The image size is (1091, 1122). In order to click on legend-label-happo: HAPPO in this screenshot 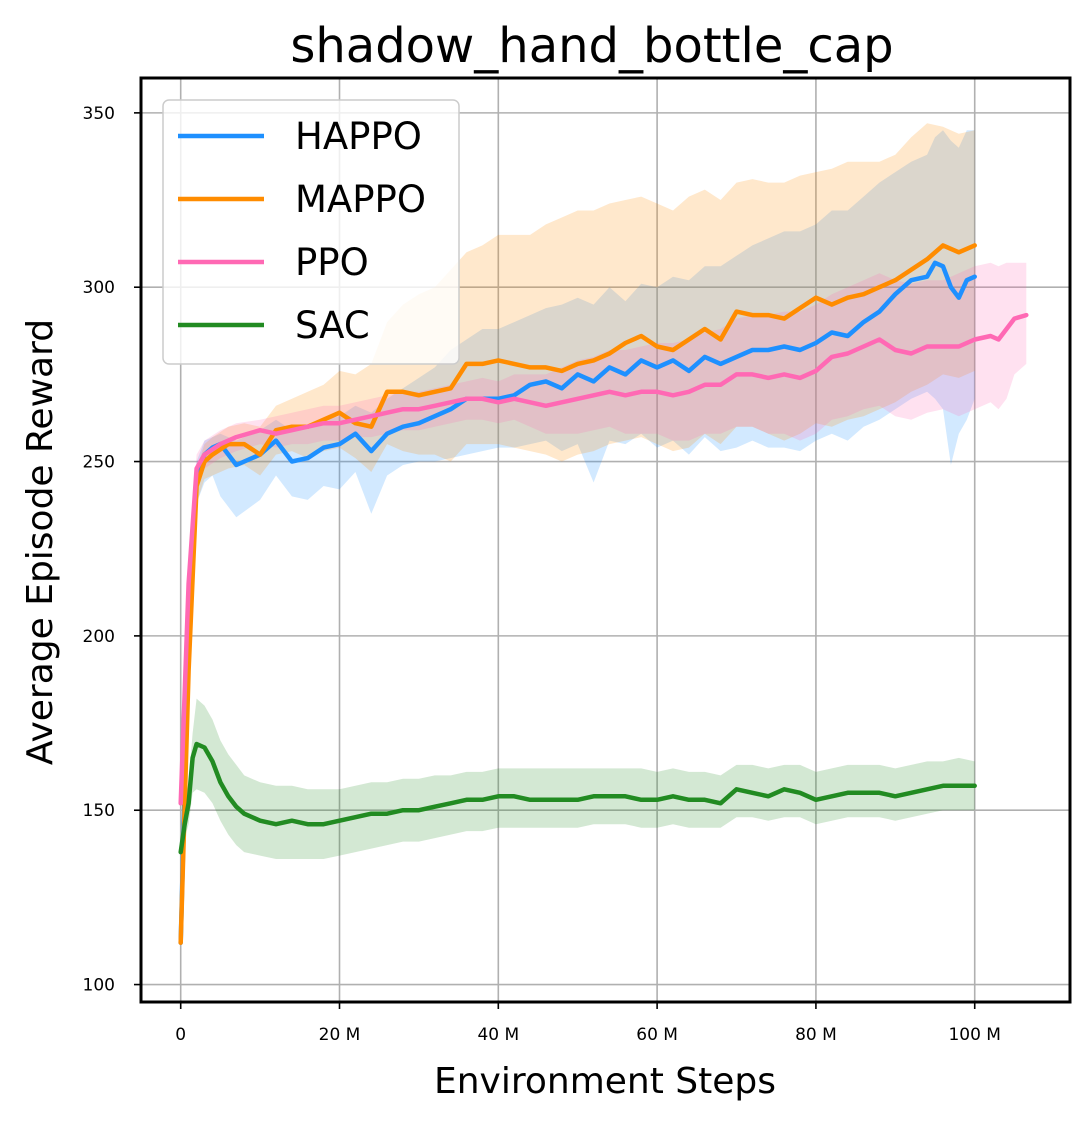, I will do `click(358, 136)`.